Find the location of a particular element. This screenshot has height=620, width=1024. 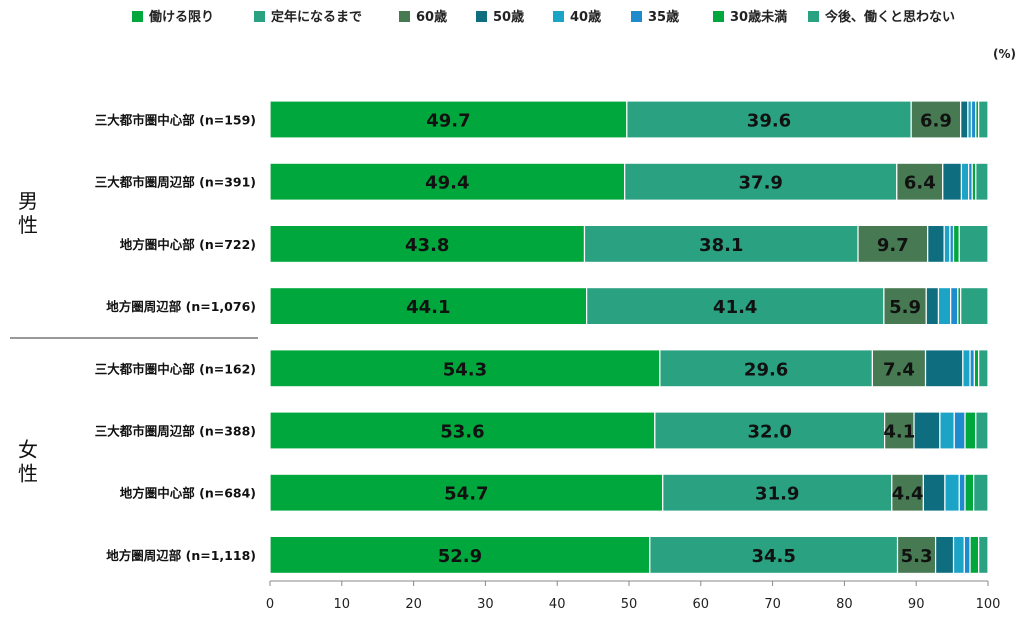

x-tick-label: 0 is located at coordinates (270, 604).